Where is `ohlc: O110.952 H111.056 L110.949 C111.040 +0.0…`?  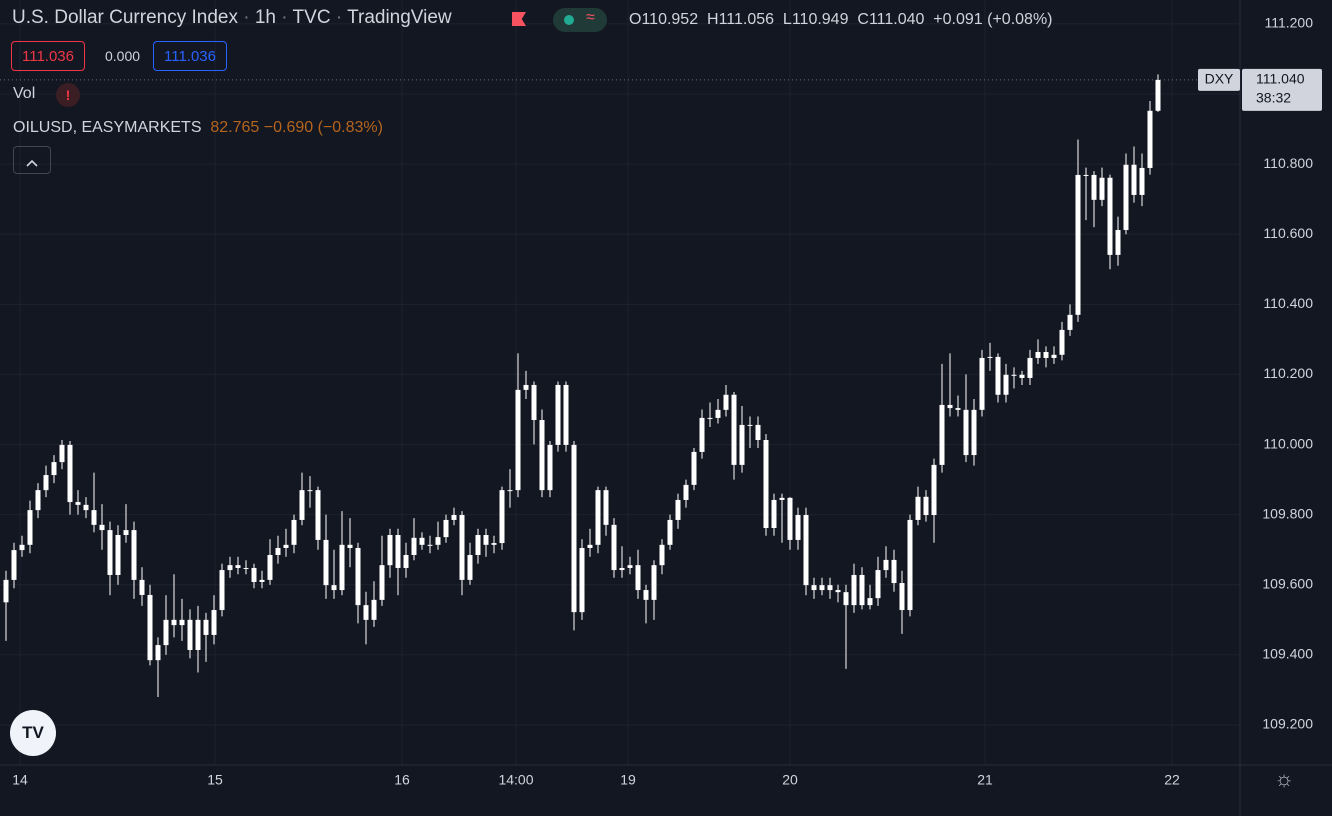
ohlc: O110.952 H111.056 L110.949 C111.040 +0.0… is located at coordinates (841, 20).